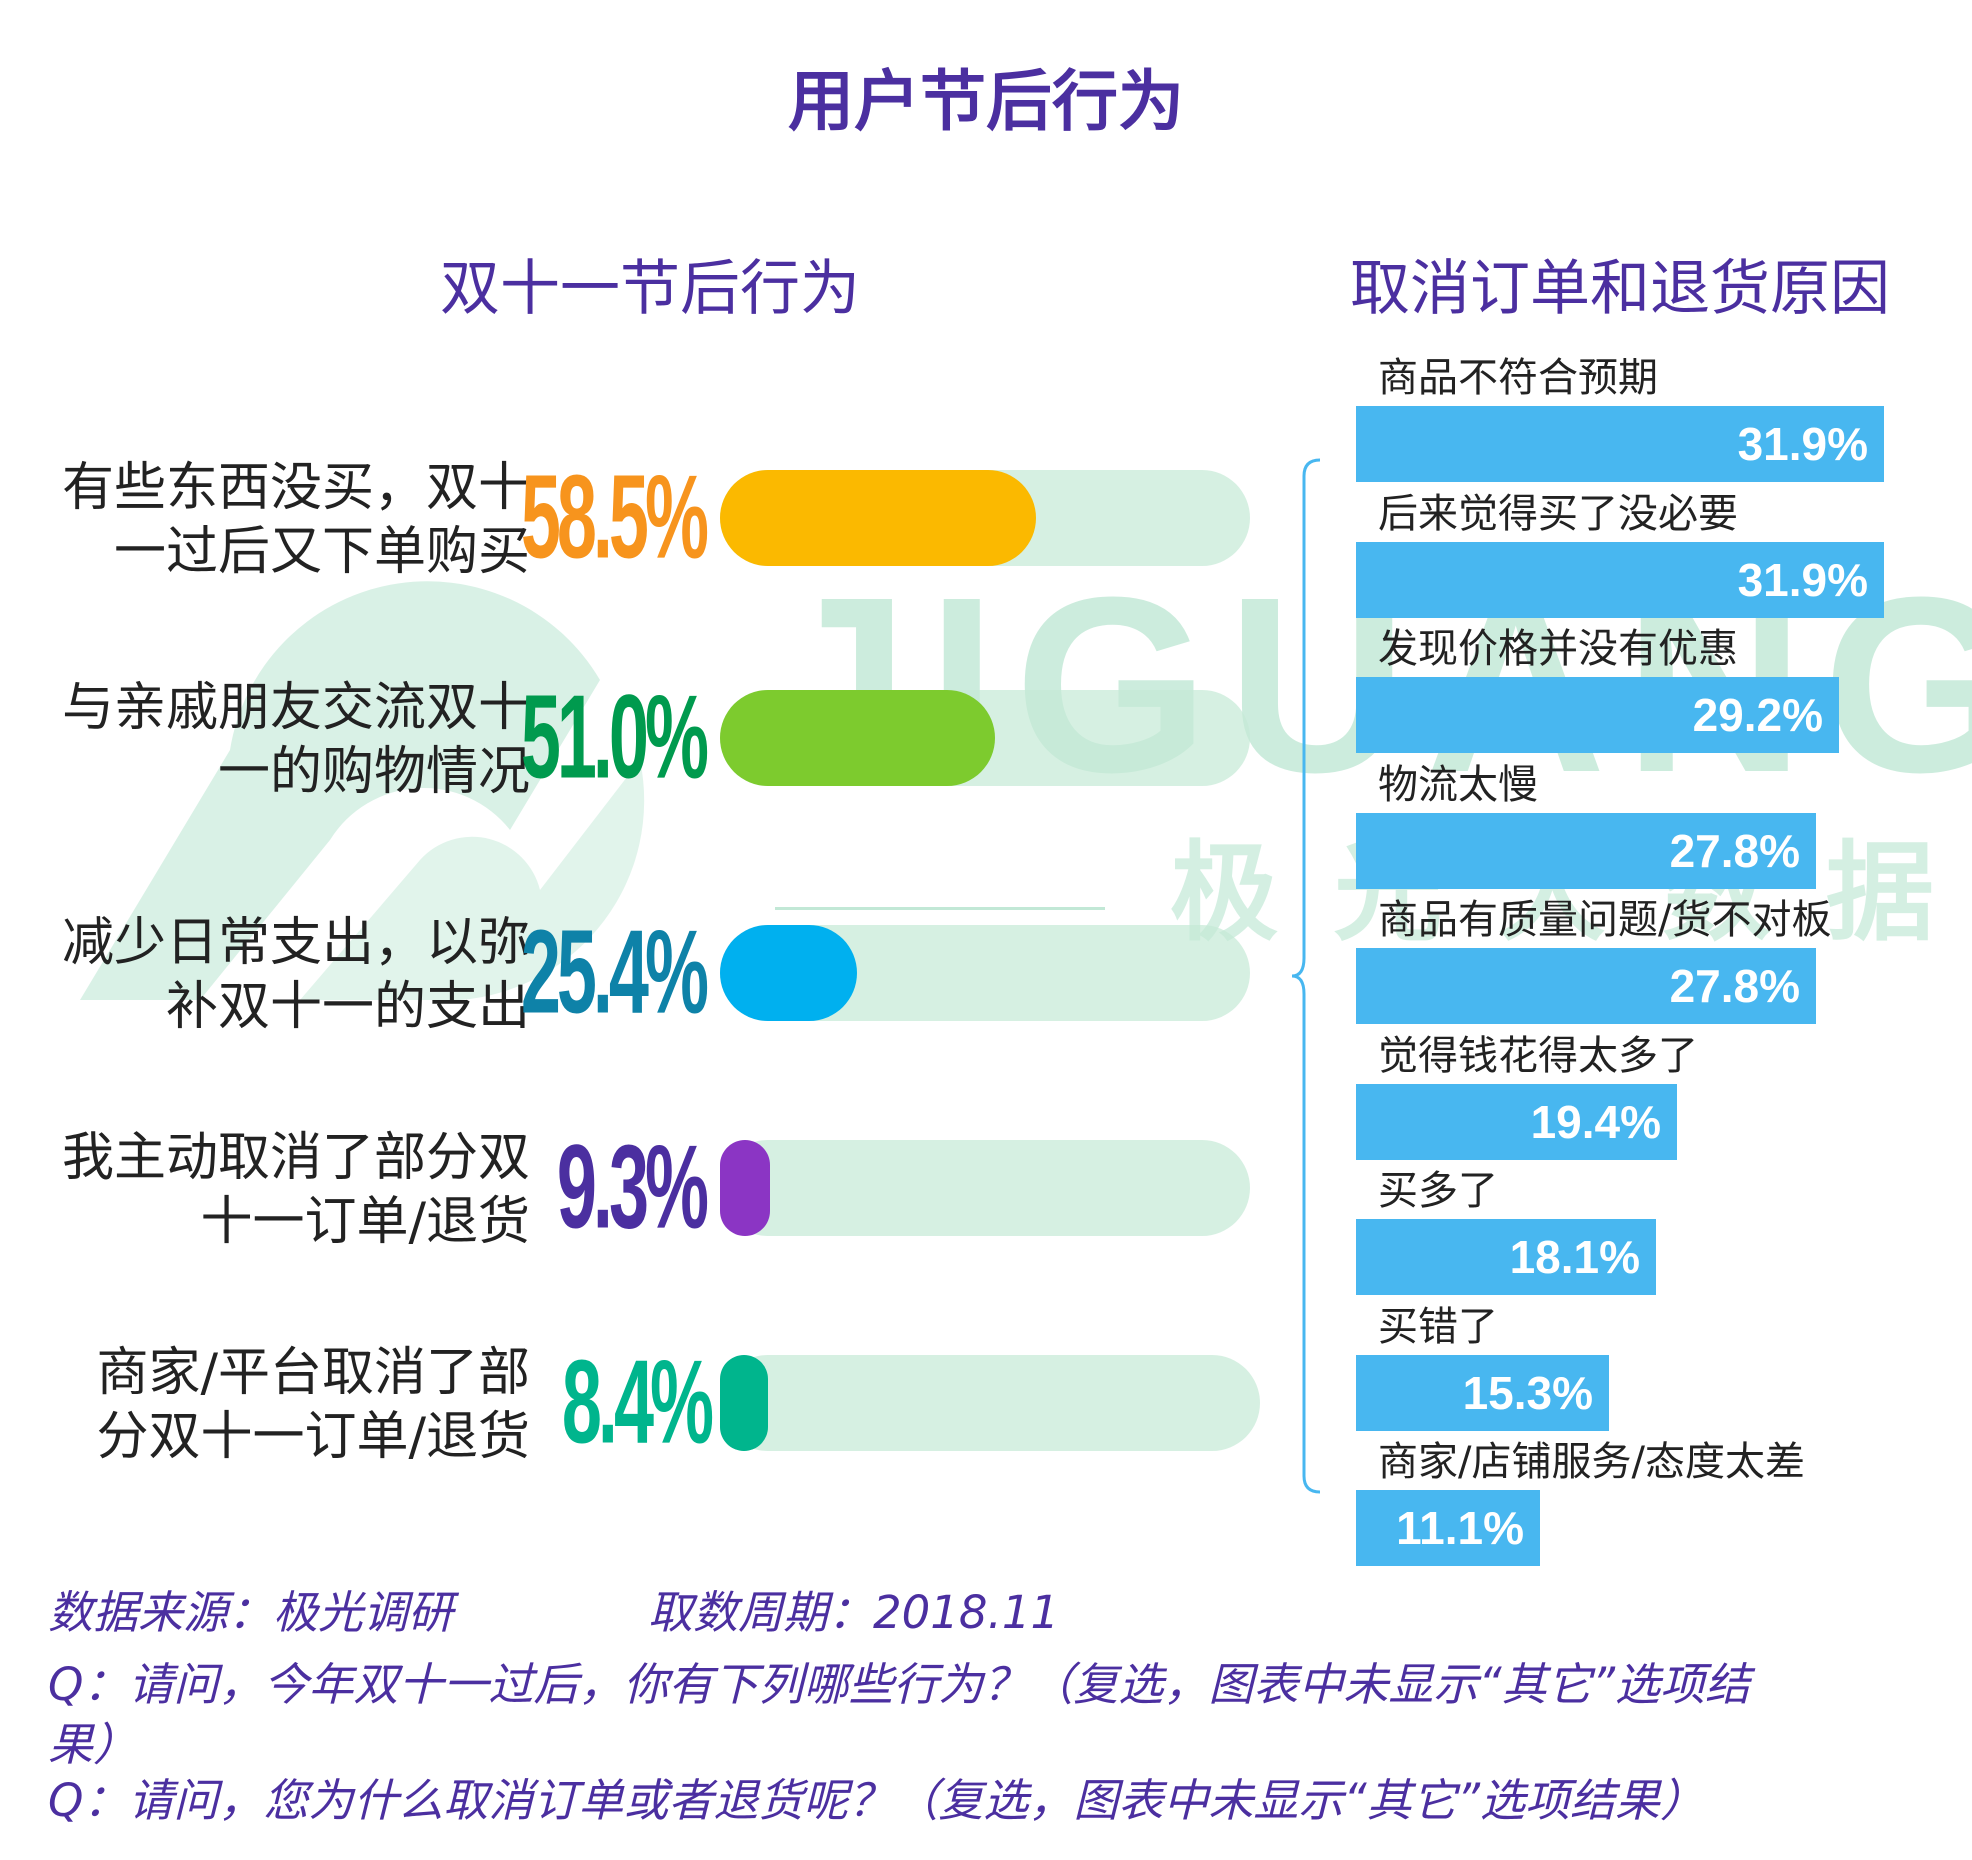  What do you see at coordinates (632, 1188) in the screenshot?
I see `data-label: 9.3%` at bounding box center [632, 1188].